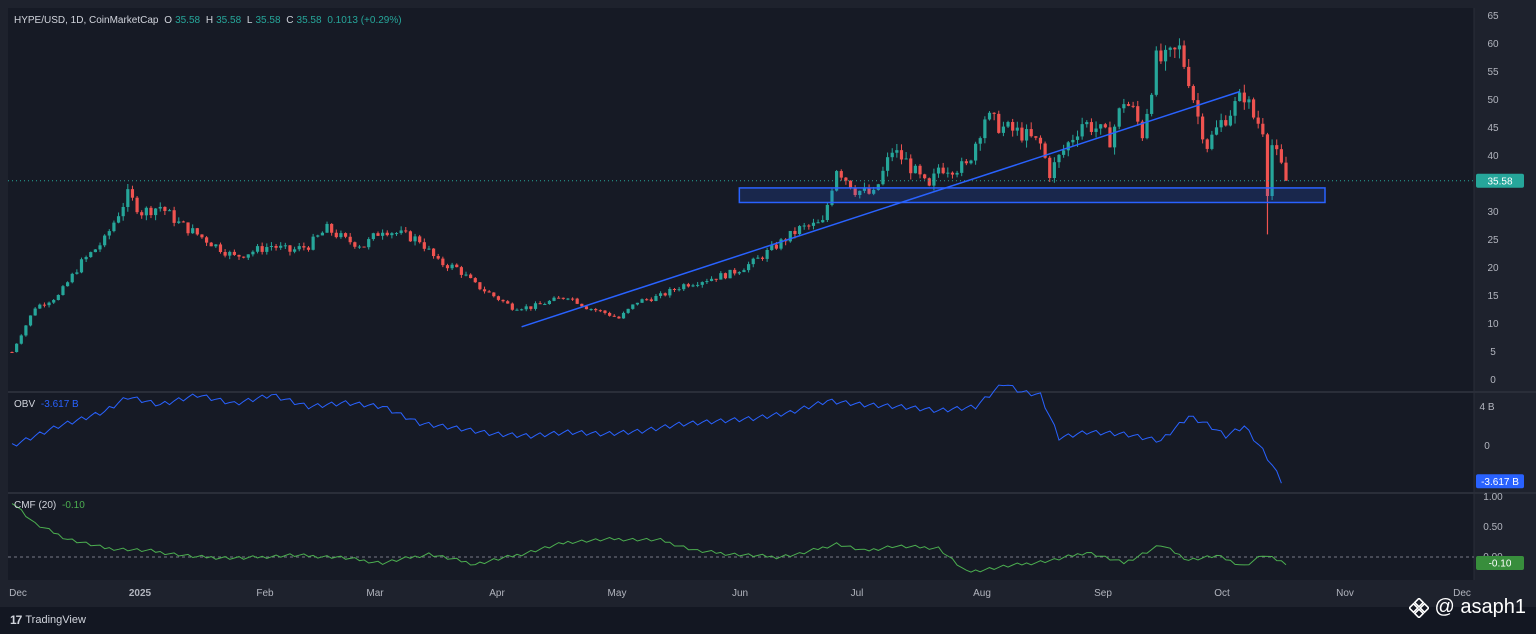 Image resolution: width=1536 pixels, height=634 pixels. Describe the element at coordinates (649, 538) in the screenshot. I see `cmf-series` at that location.